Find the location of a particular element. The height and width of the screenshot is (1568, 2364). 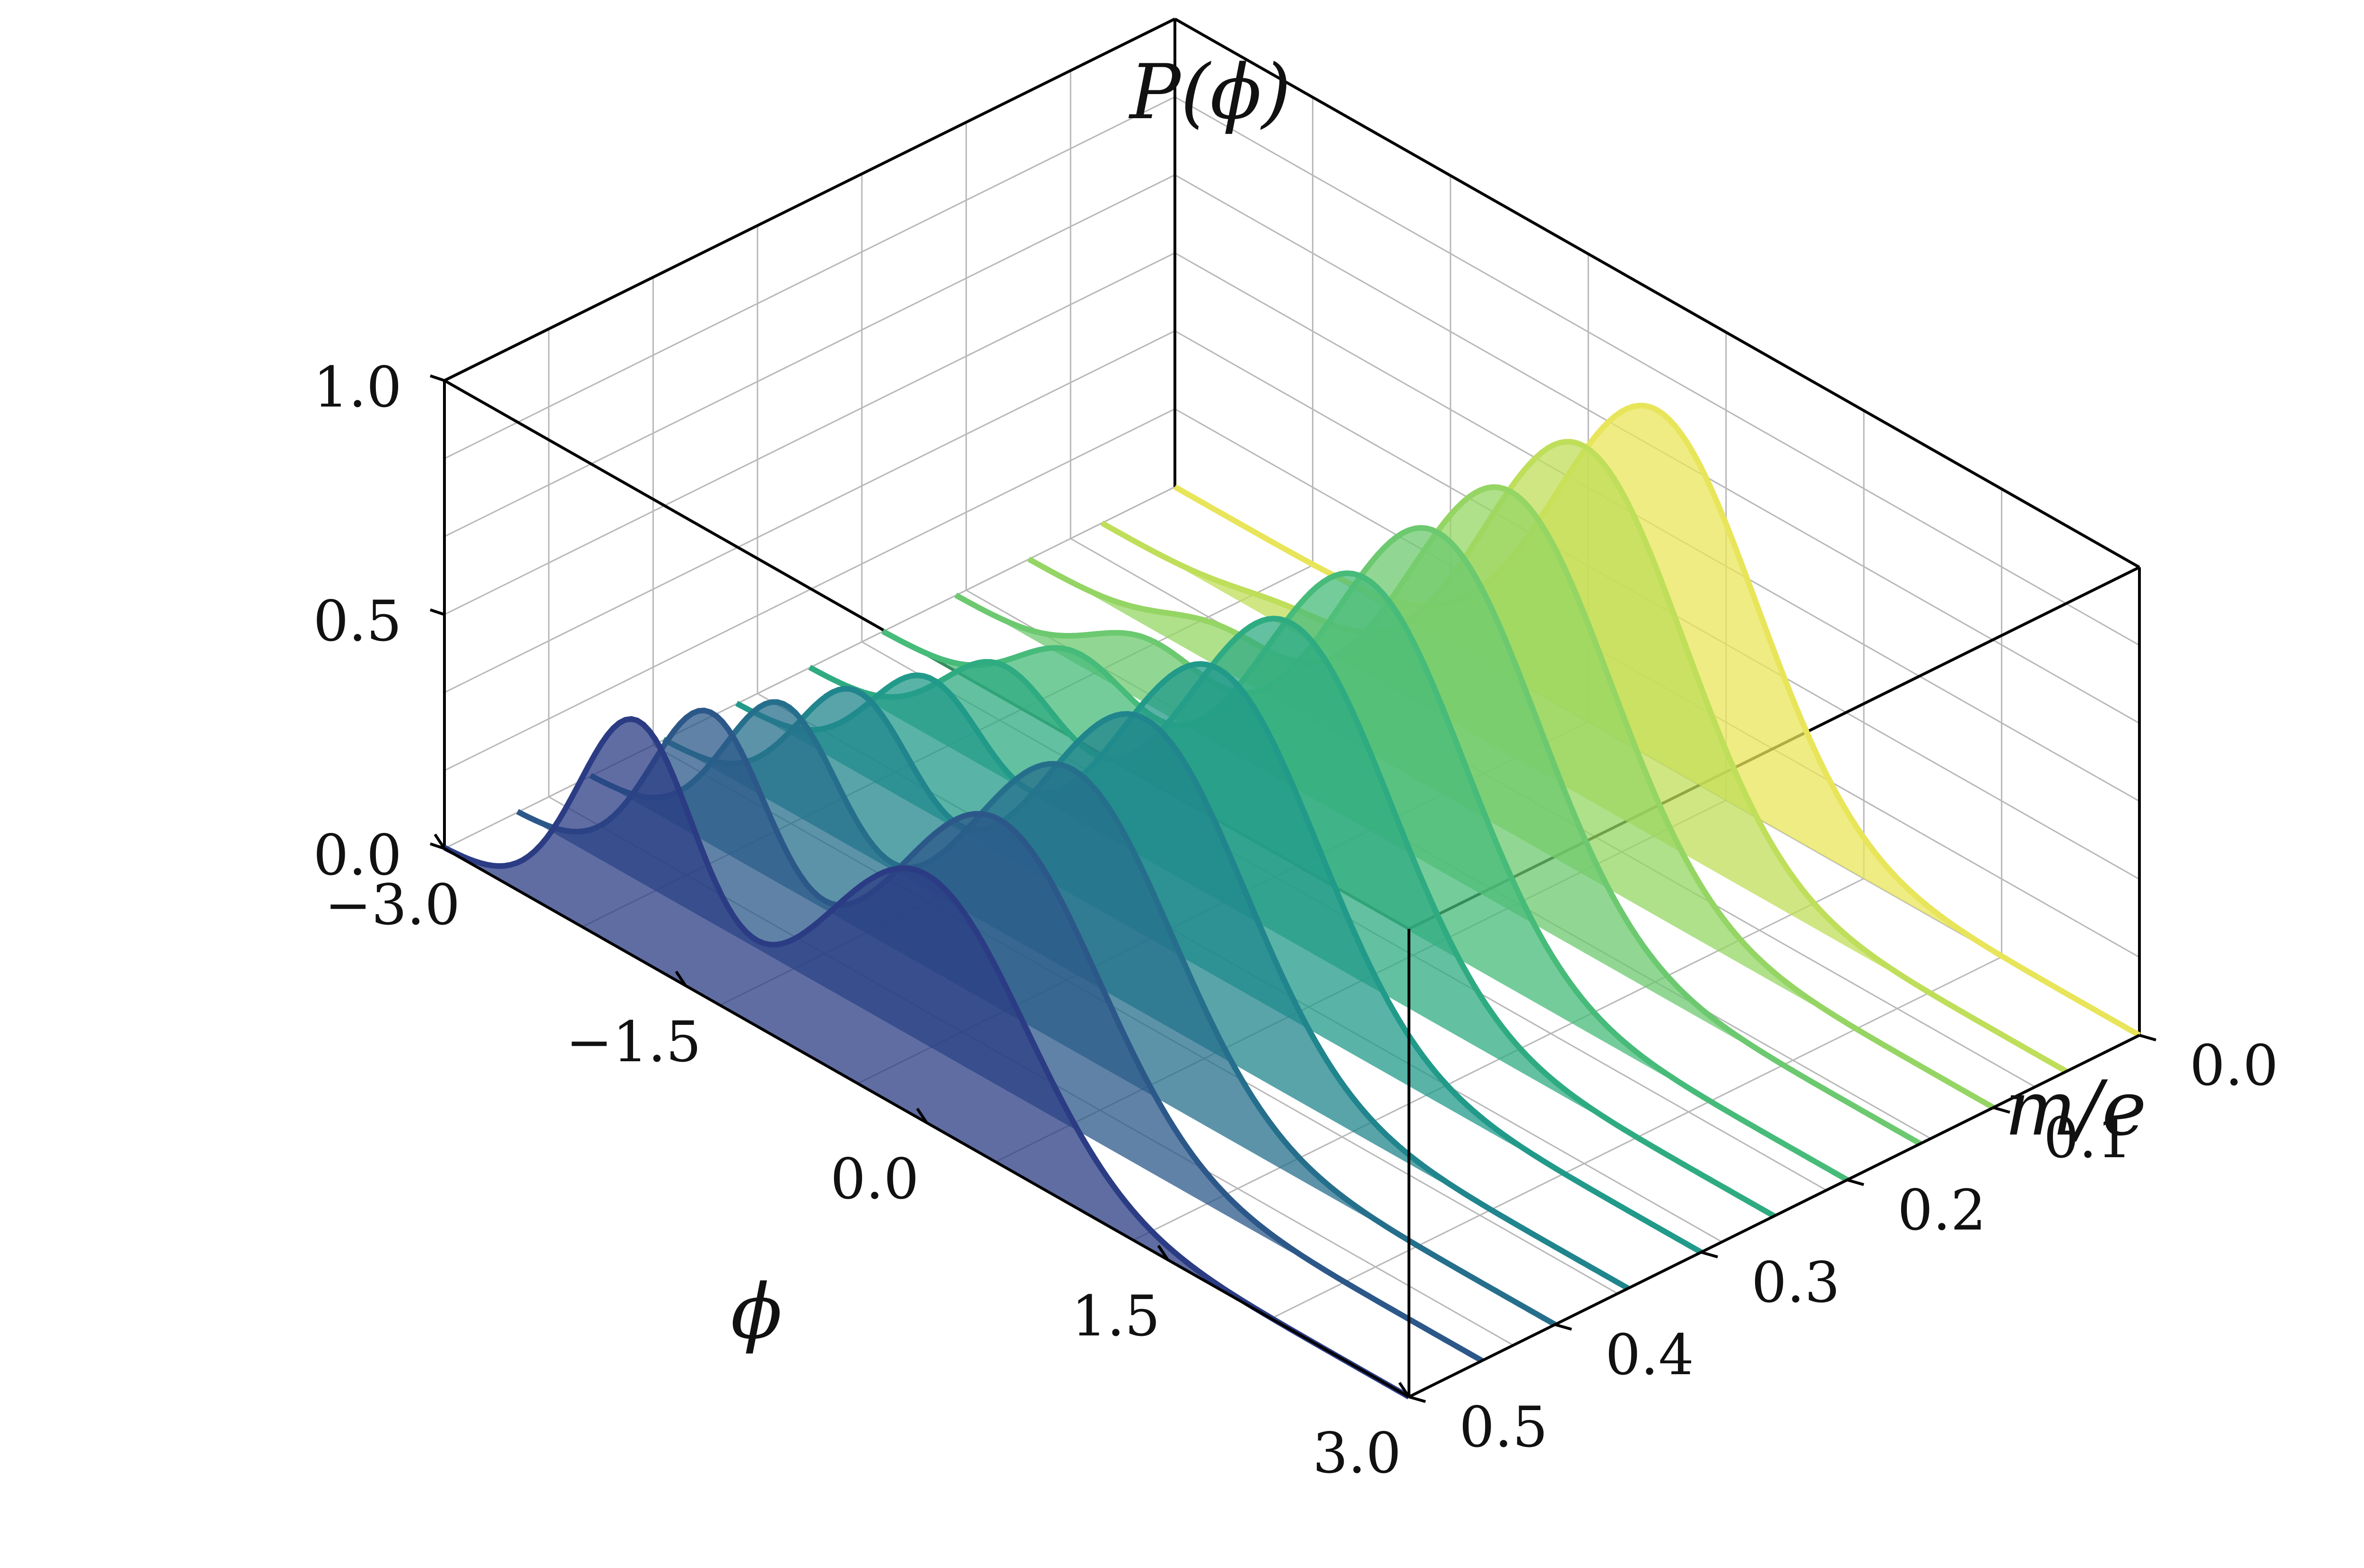

y-axis-title: m/e is located at coordinates (2076, 1108).